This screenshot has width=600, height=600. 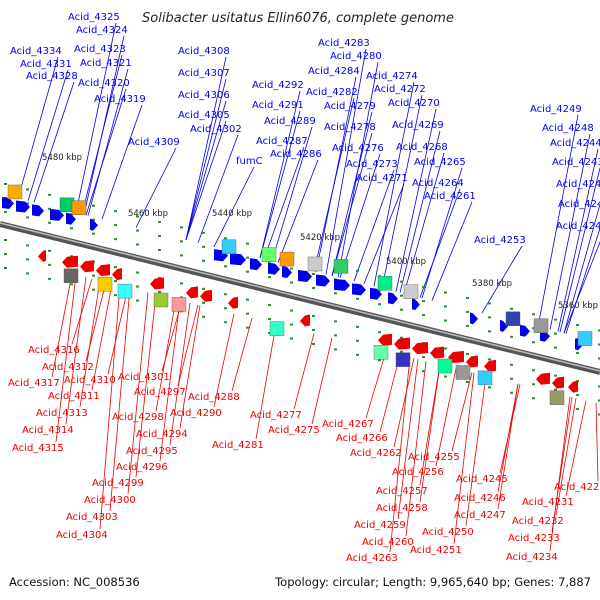 I want to click on forward-gene-label: Acid_4307, so click(x=204, y=73).